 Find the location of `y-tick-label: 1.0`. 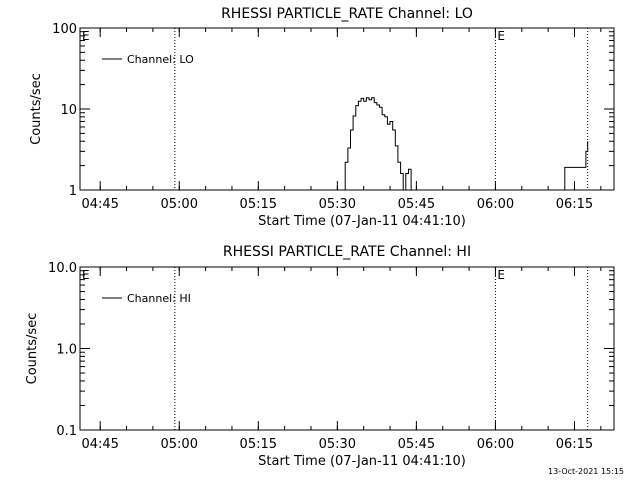

y-tick-label: 1.0 is located at coordinates (66, 350).